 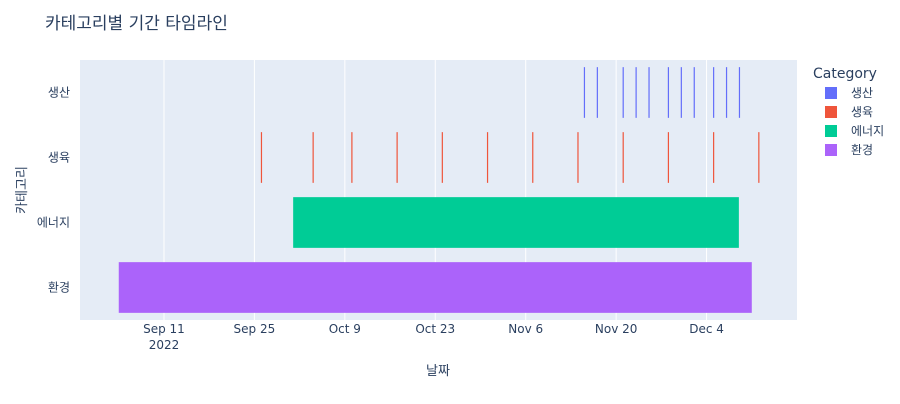 What do you see at coordinates (706, 329) in the screenshot?
I see `x-tick-label: Dec 4` at bounding box center [706, 329].